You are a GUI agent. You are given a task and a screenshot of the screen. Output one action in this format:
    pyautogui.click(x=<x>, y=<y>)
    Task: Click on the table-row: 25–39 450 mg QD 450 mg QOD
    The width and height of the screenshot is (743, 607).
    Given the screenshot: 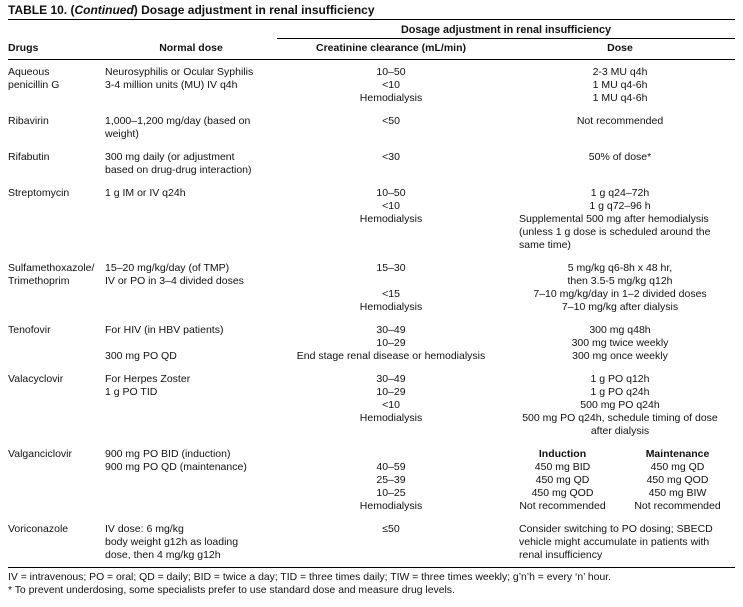 What is the action you would take?
    pyautogui.click(x=371, y=480)
    